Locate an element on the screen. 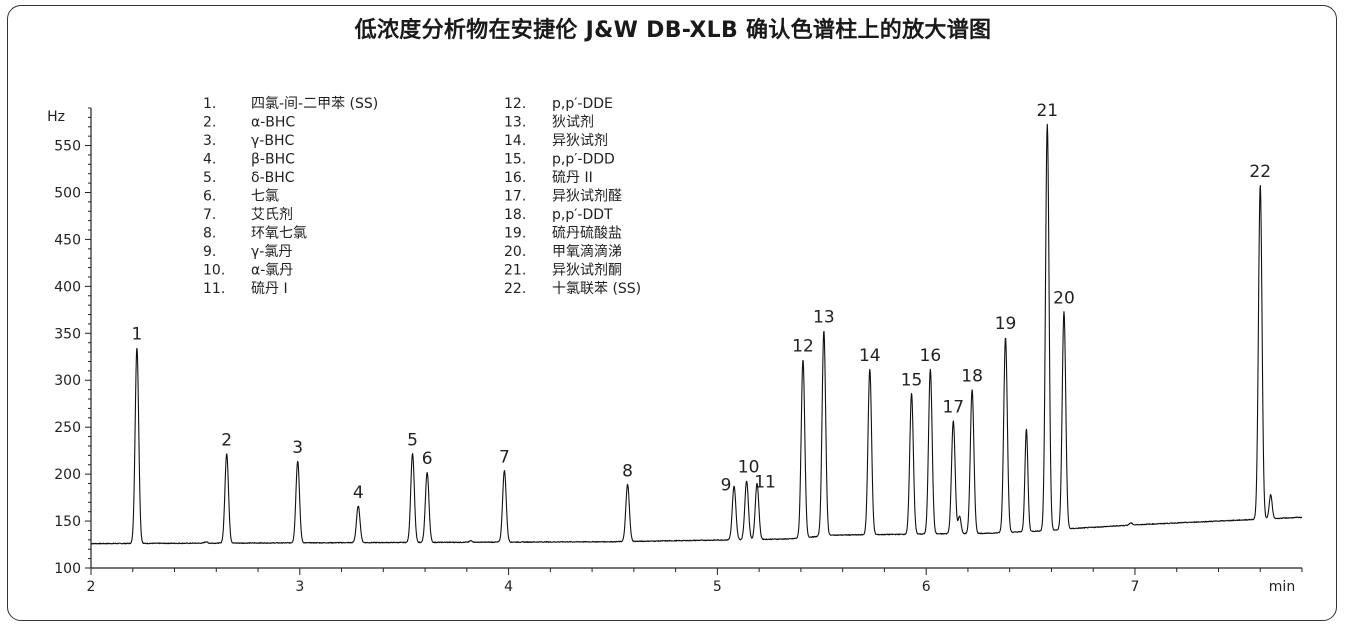  legend-item-name: 异狄试剂 is located at coordinates (580, 141).